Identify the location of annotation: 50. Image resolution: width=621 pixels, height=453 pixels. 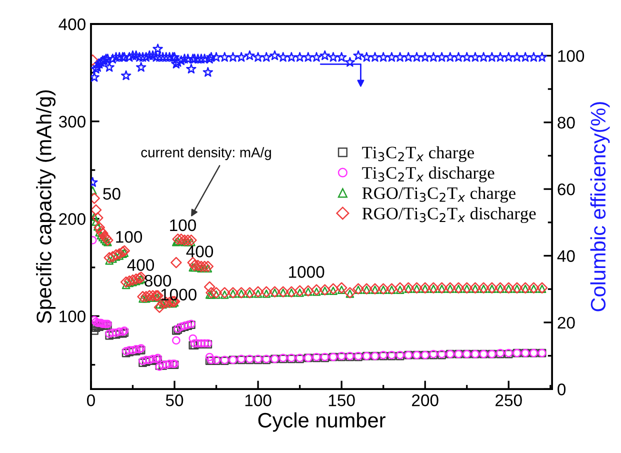
(111, 194).